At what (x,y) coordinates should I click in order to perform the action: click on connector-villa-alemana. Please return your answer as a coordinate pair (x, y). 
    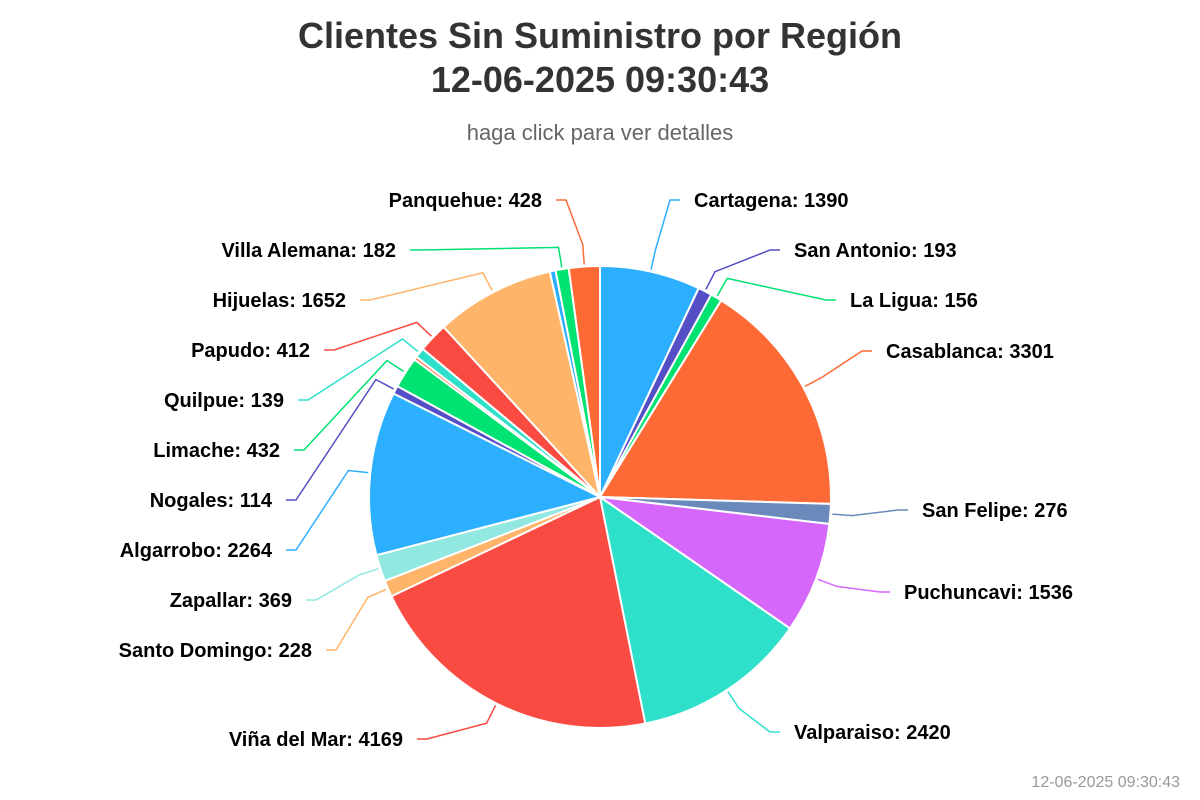
    Looking at the image, I should click on (486, 257).